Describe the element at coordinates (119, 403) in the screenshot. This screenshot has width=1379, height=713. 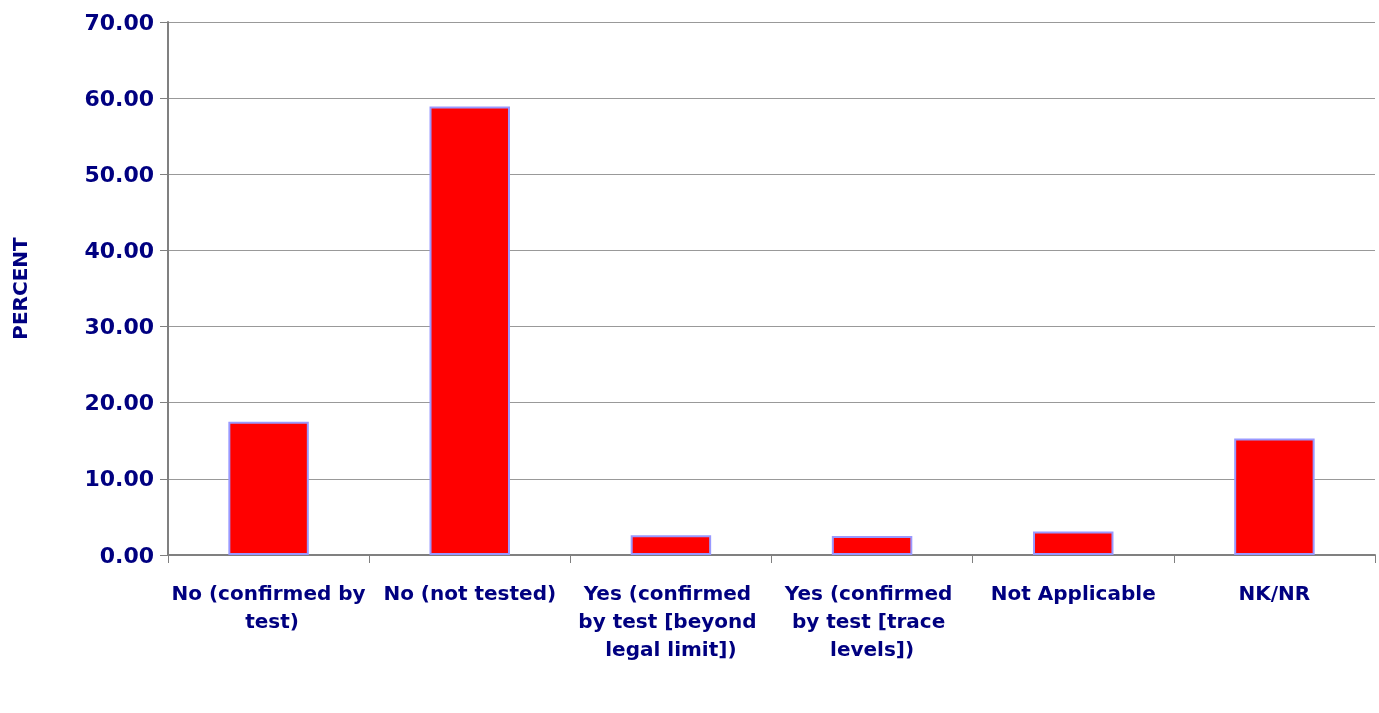
I see `y-tick-label: 20.00` at that location.